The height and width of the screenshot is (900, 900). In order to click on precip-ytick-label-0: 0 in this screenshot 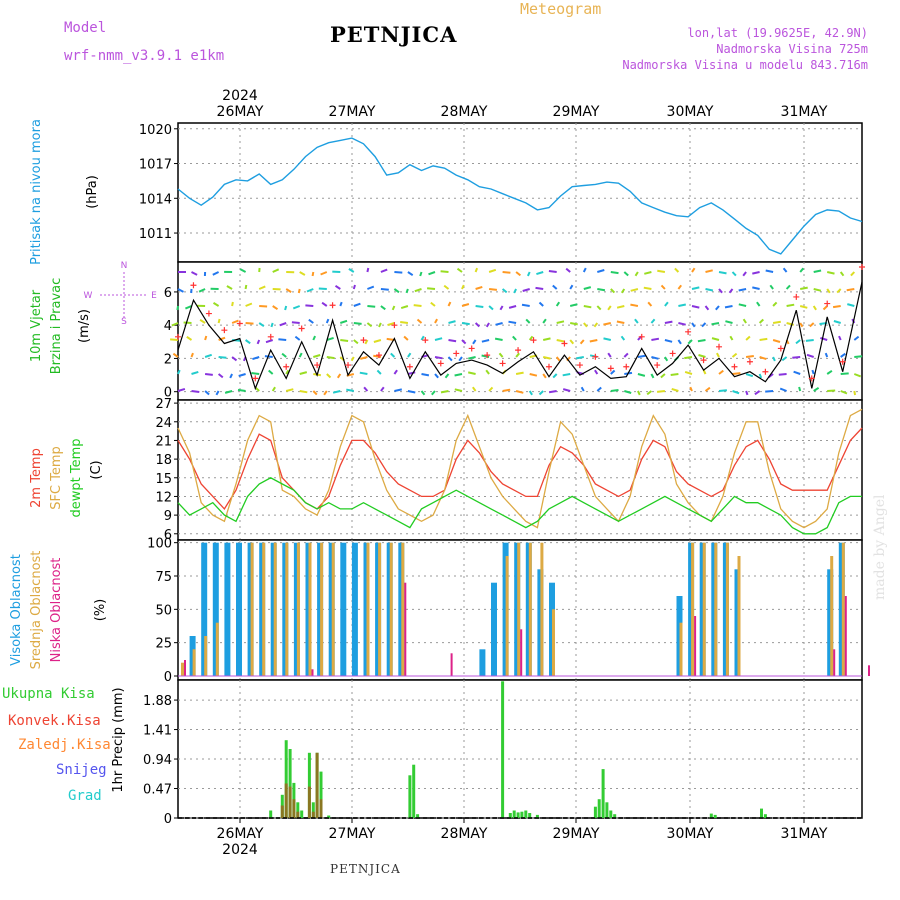, I will do `click(168, 819)`.